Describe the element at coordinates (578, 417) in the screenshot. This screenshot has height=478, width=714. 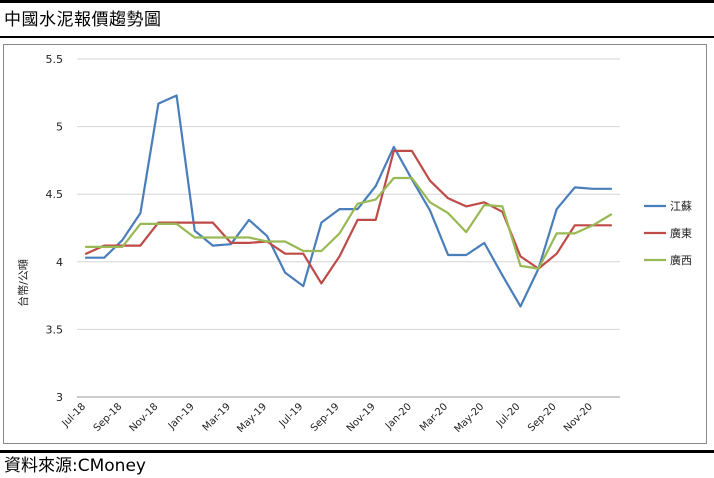
I see `x-tick-label: Nov-20` at that location.